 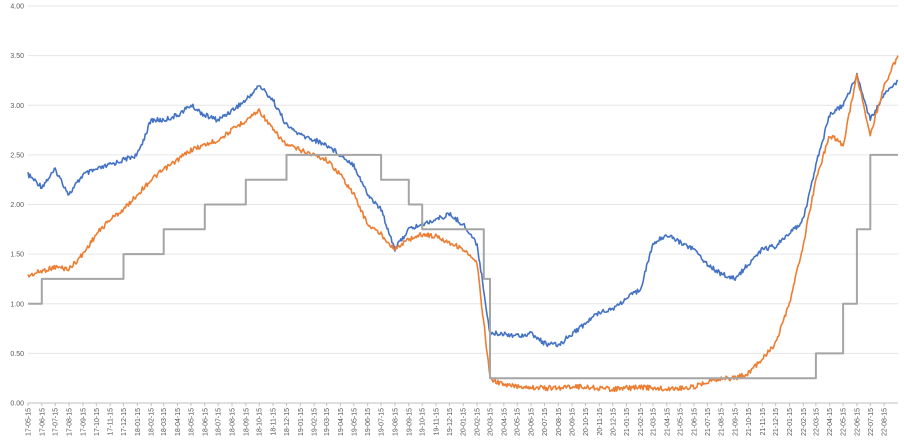 I want to click on x-tick-label: 21-08-15, so click(x=722, y=422).